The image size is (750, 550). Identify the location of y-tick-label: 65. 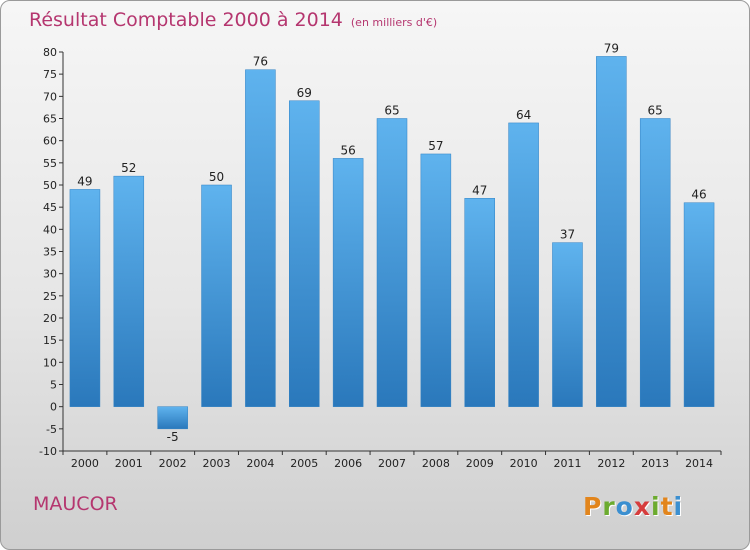
(50, 119).